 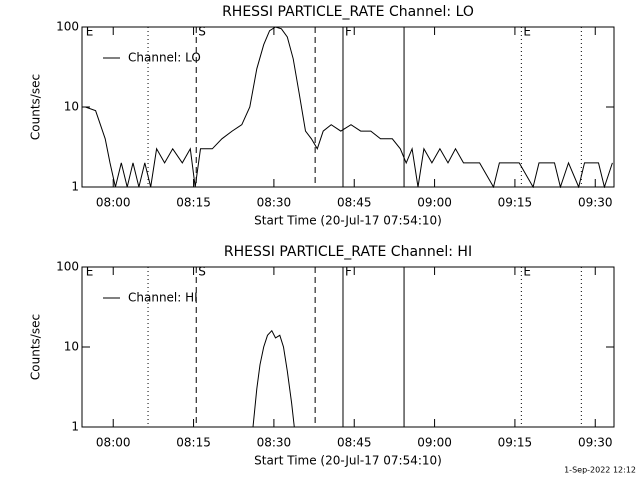 I want to click on data-line, so click(x=273, y=378).